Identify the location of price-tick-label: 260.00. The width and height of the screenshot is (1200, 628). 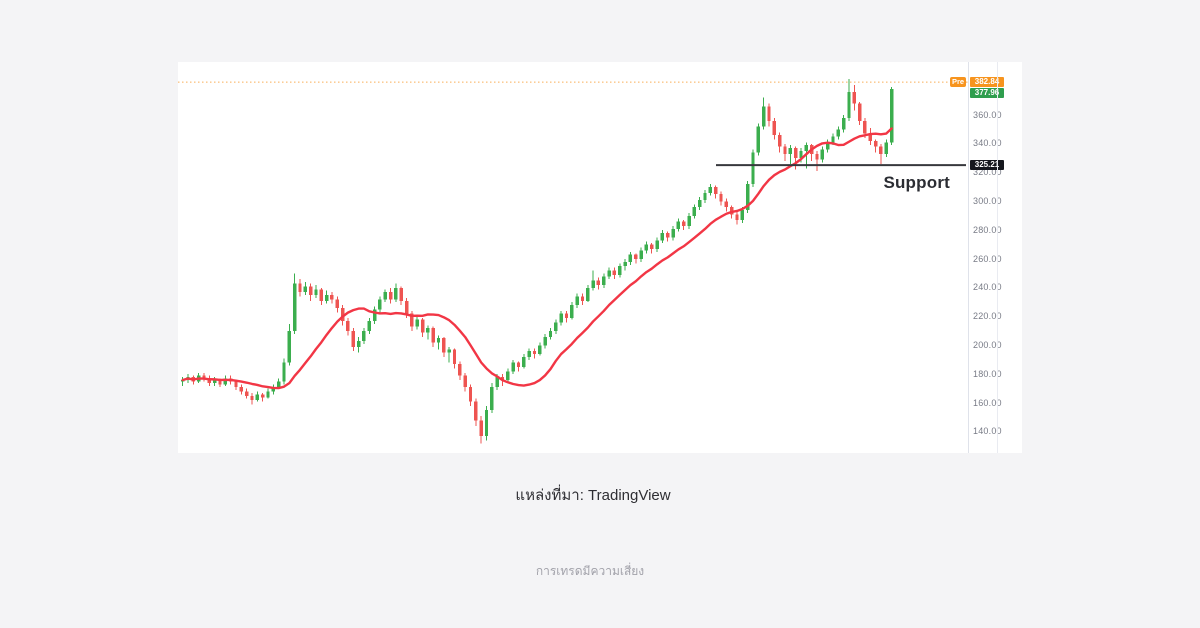
(987, 258).